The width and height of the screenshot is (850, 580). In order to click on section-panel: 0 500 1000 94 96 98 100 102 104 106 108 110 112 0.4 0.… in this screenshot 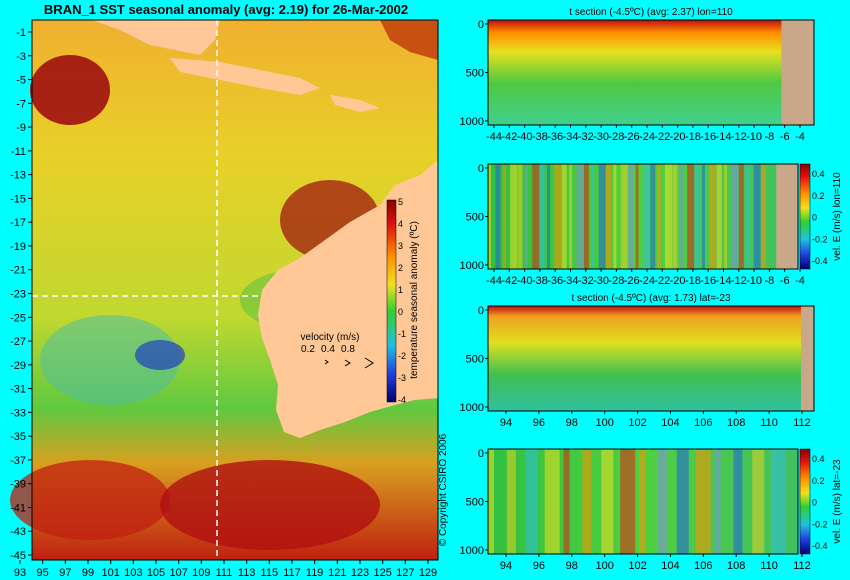, I will do `click(651, 510)`.